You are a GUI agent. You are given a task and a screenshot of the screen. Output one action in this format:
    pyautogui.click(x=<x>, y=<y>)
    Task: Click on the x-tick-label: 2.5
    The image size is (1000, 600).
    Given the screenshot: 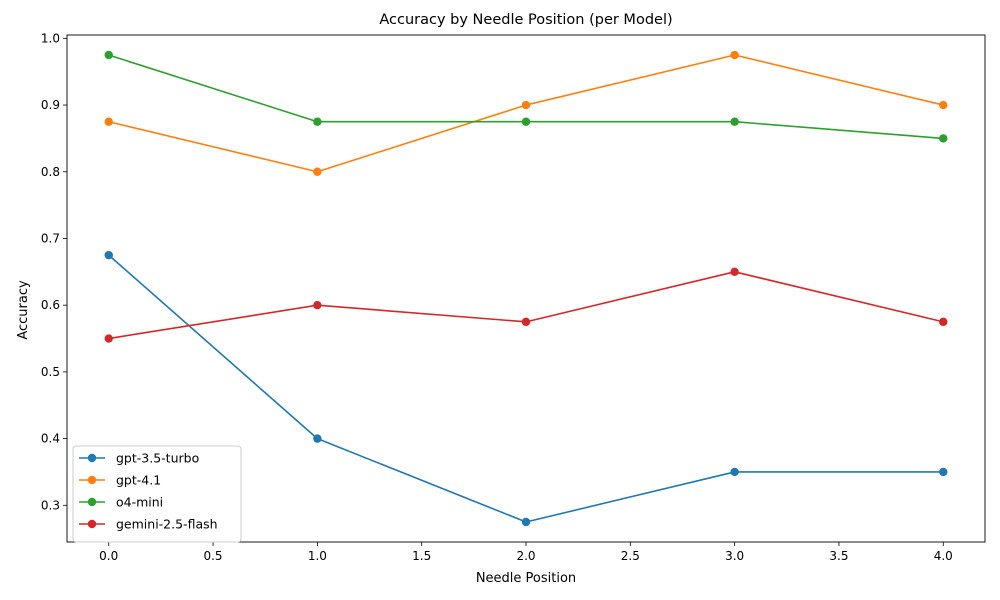 What is the action you would take?
    pyautogui.click(x=630, y=556)
    